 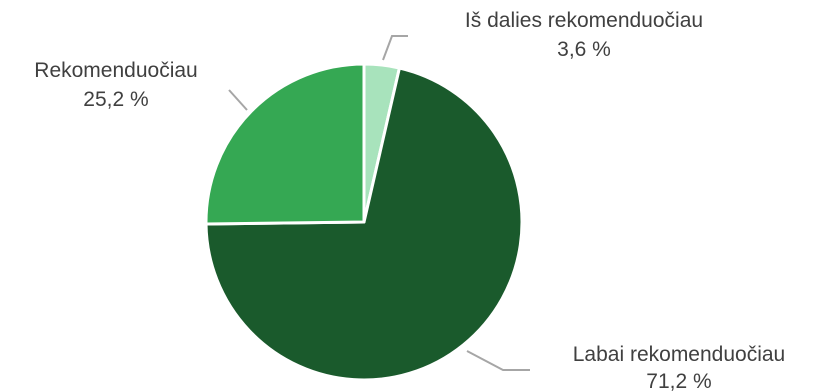 What do you see at coordinates (395, 48) in the screenshot?
I see `leader-line-is-dalies` at bounding box center [395, 48].